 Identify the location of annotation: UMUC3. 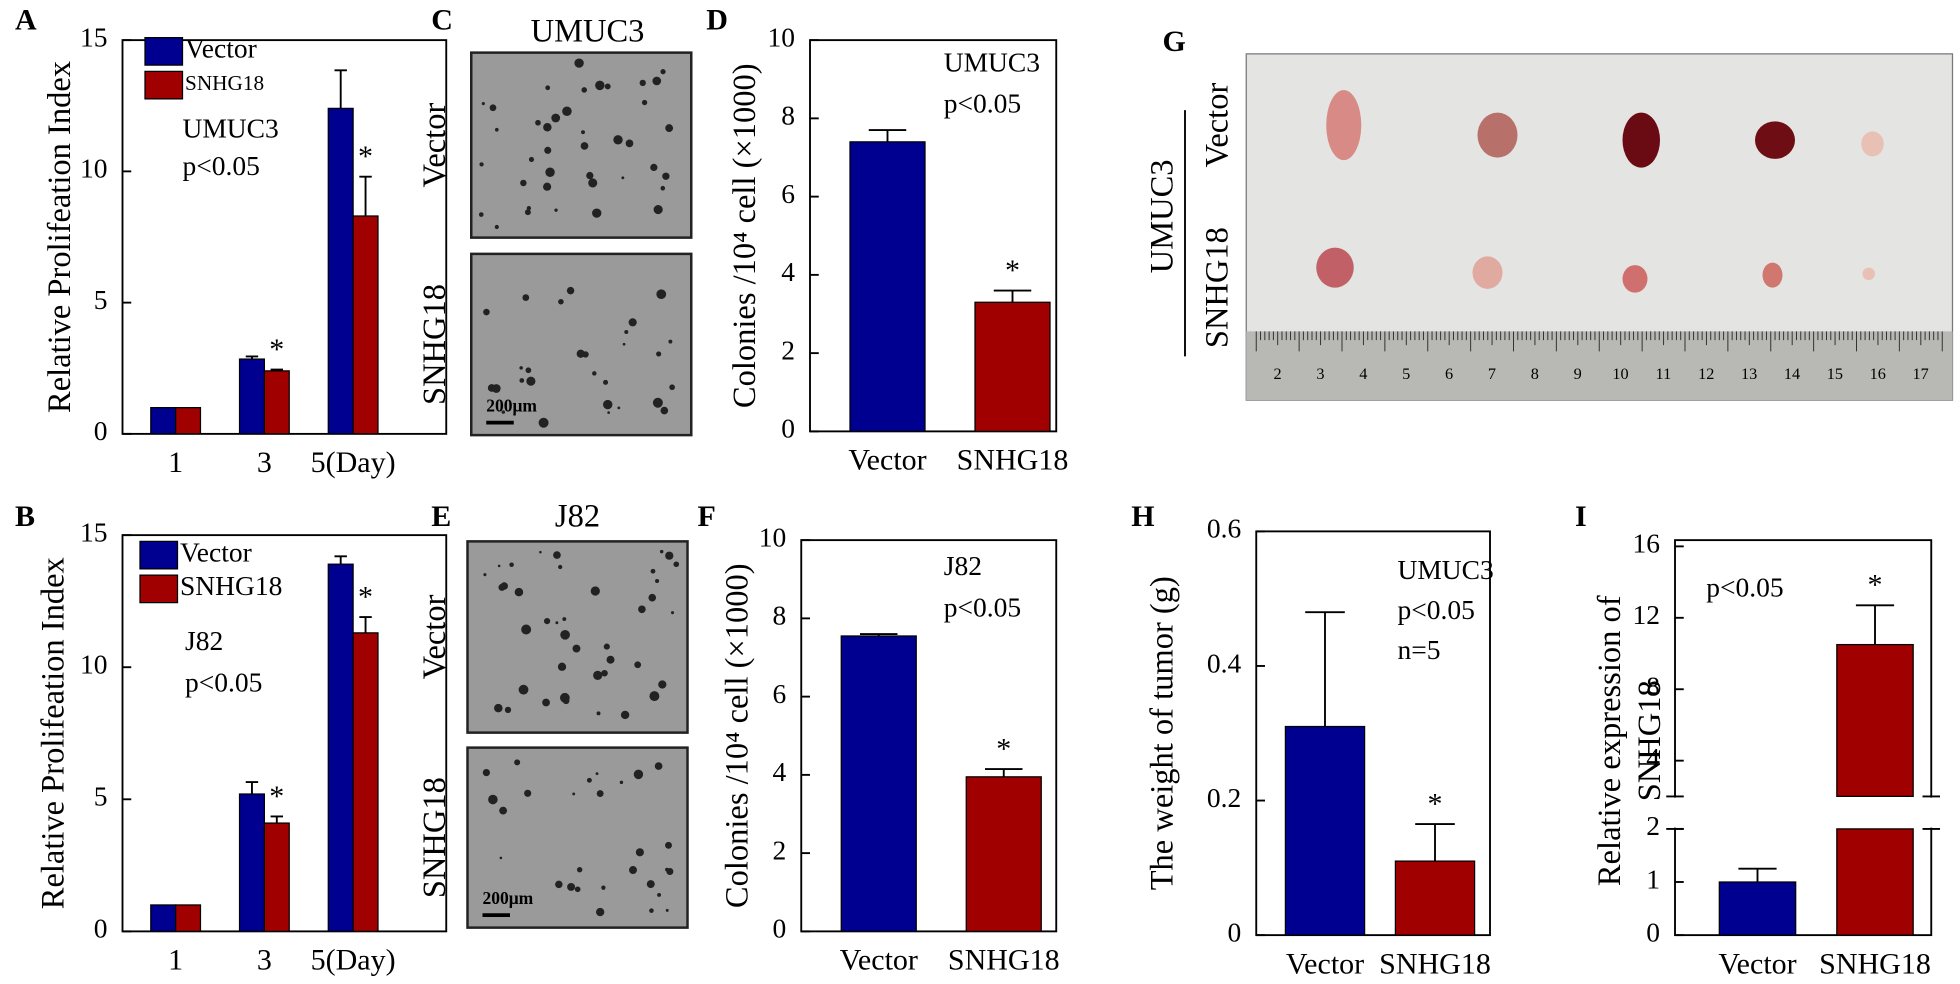
(1446, 569).